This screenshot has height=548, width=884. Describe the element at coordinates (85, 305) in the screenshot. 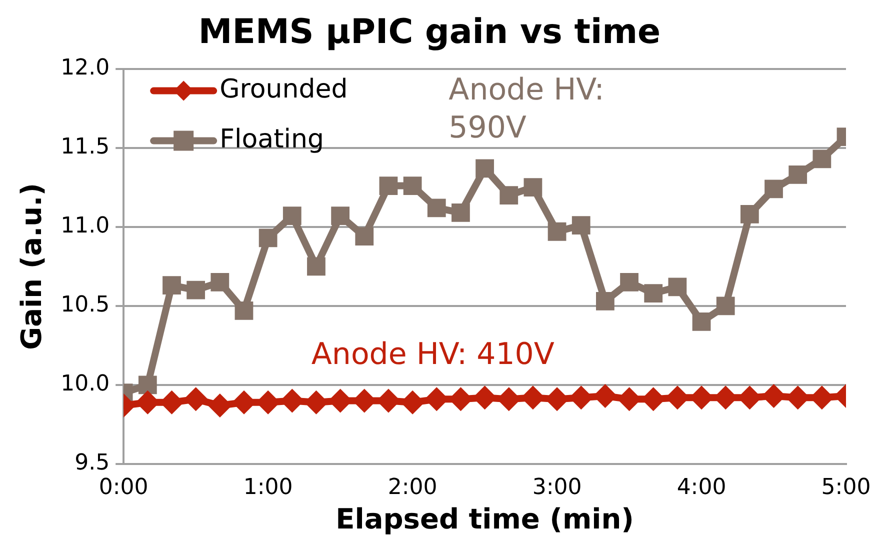

I see `y-tick-label: 10.5` at that location.